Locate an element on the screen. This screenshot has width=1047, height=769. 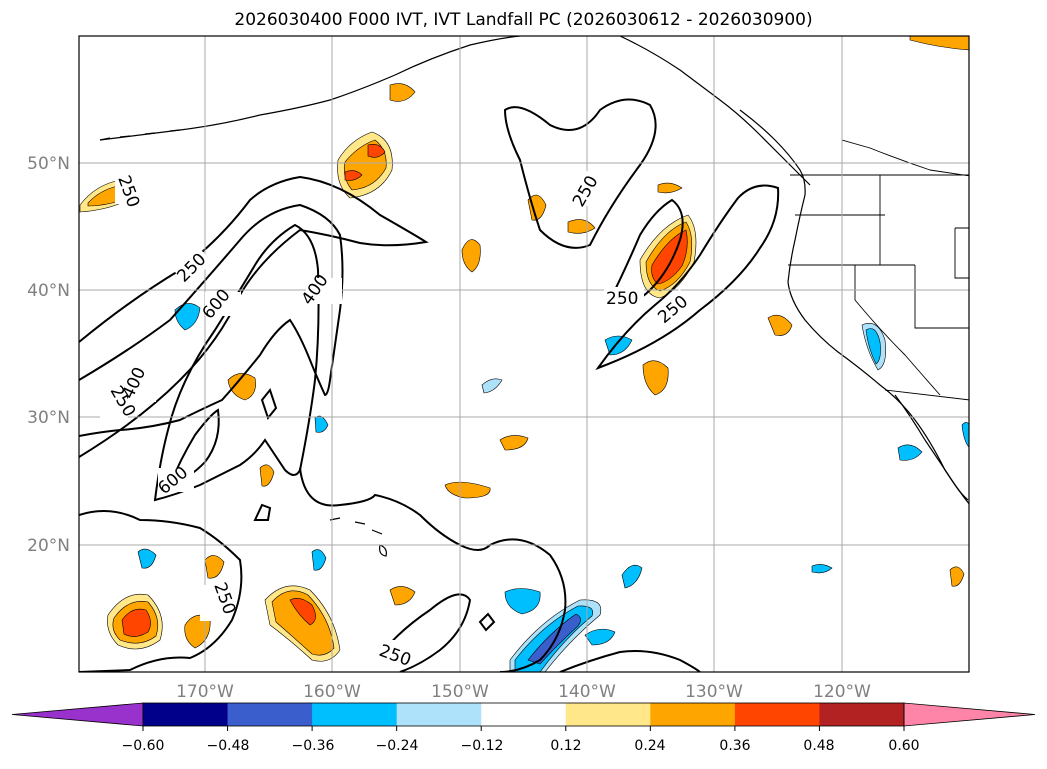
ivt-contour-small is located at coordinates (374, 509).